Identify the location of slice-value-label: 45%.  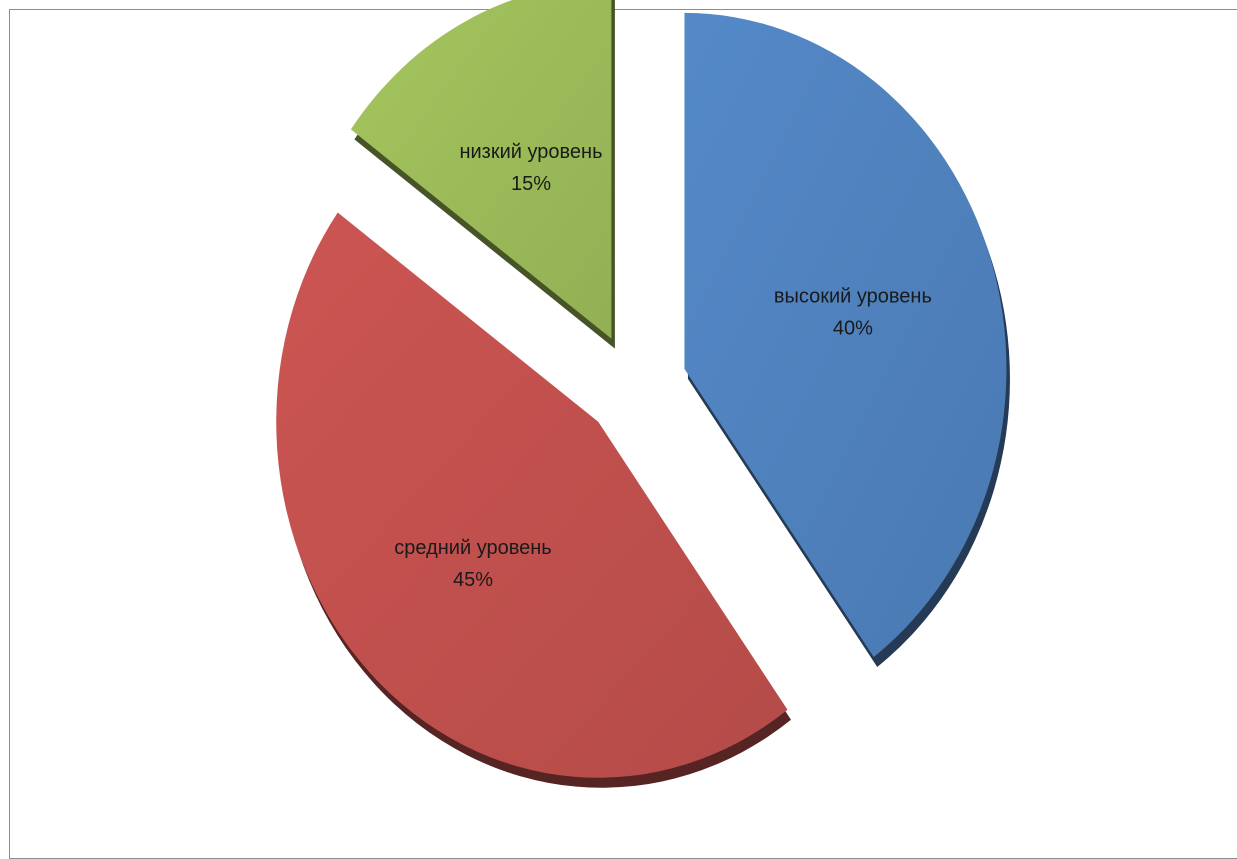
(473, 580).